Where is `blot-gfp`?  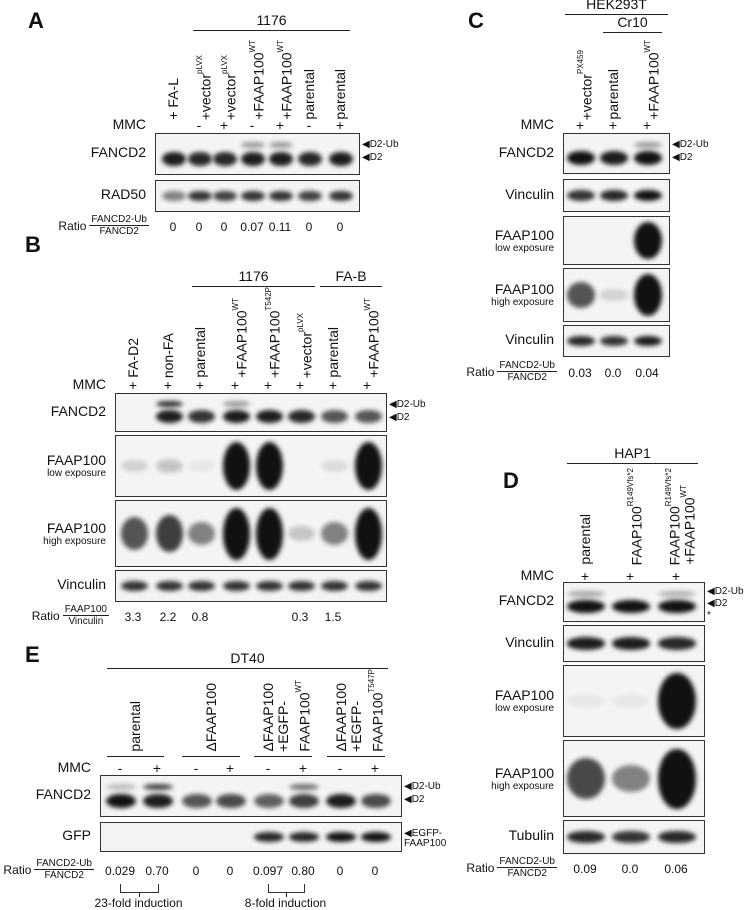
blot-gfp is located at coordinates (251, 837).